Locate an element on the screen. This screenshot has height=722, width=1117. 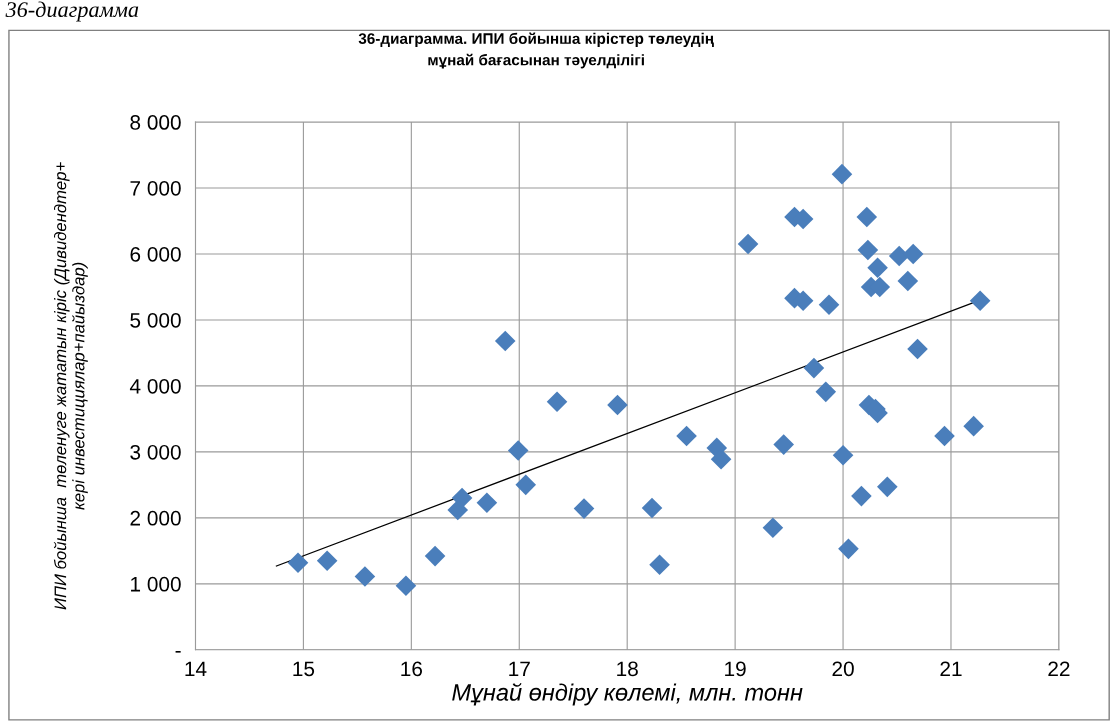
x-tick-label: 22 is located at coordinates (1059, 669).